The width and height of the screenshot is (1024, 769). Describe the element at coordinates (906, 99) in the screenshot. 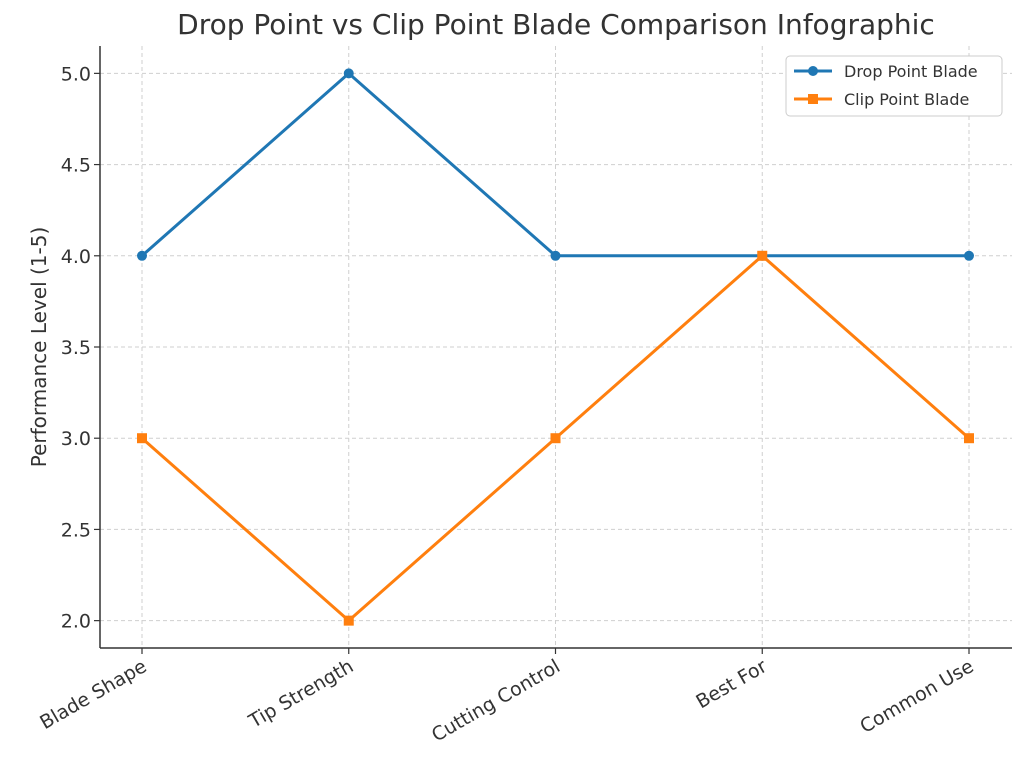

I see `legend-label: Clip Point Blade` at that location.